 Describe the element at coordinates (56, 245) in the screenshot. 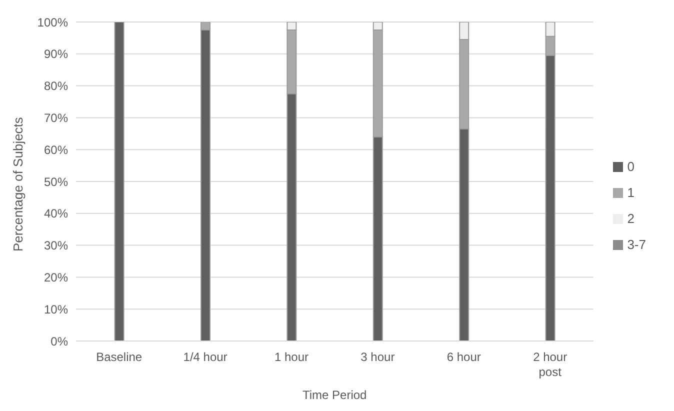

I see `y-tick-label: 30%` at that location.